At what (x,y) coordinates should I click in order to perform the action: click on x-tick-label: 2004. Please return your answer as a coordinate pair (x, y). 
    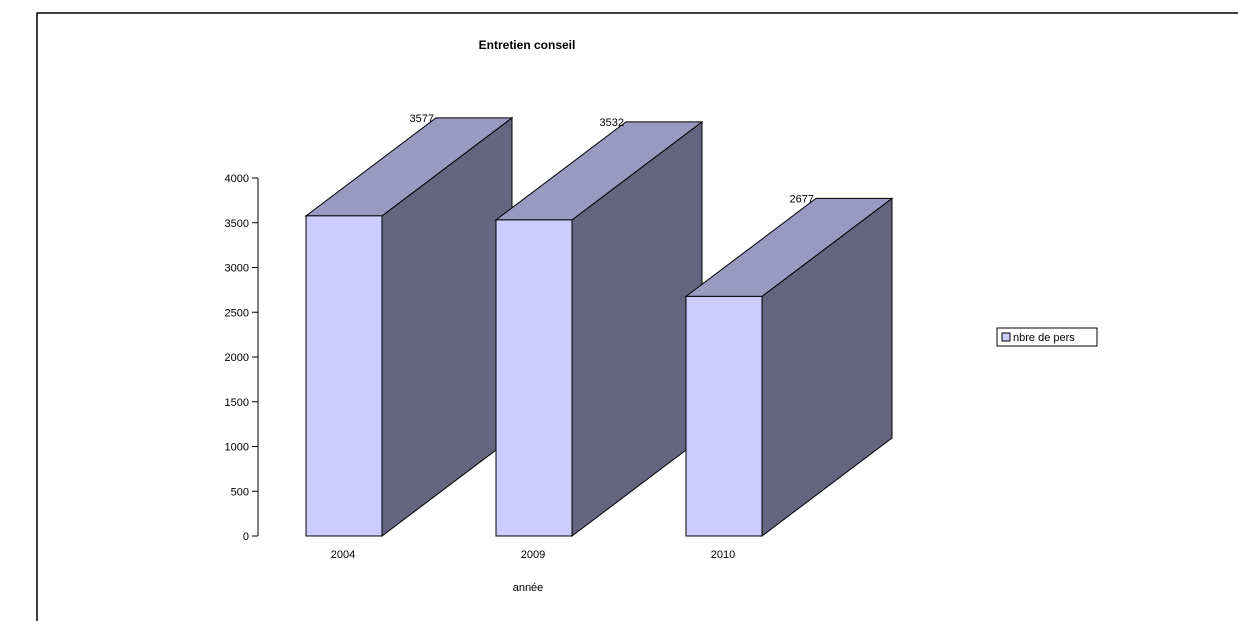
    Looking at the image, I should click on (343, 555).